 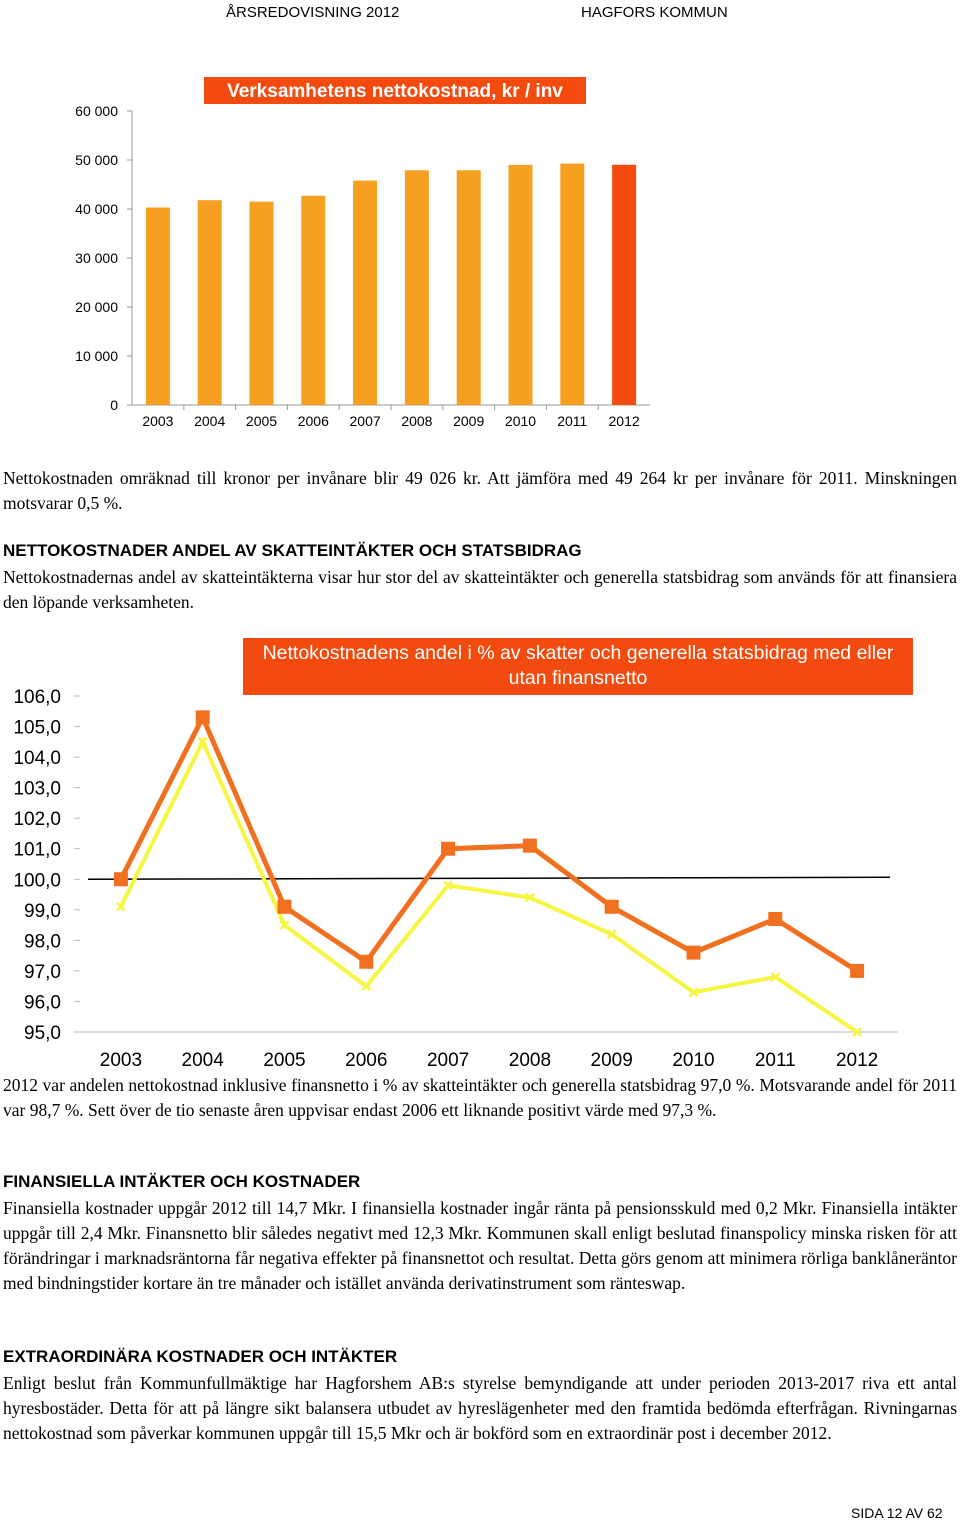 I want to click on marker-with-2009, so click(x=611, y=906).